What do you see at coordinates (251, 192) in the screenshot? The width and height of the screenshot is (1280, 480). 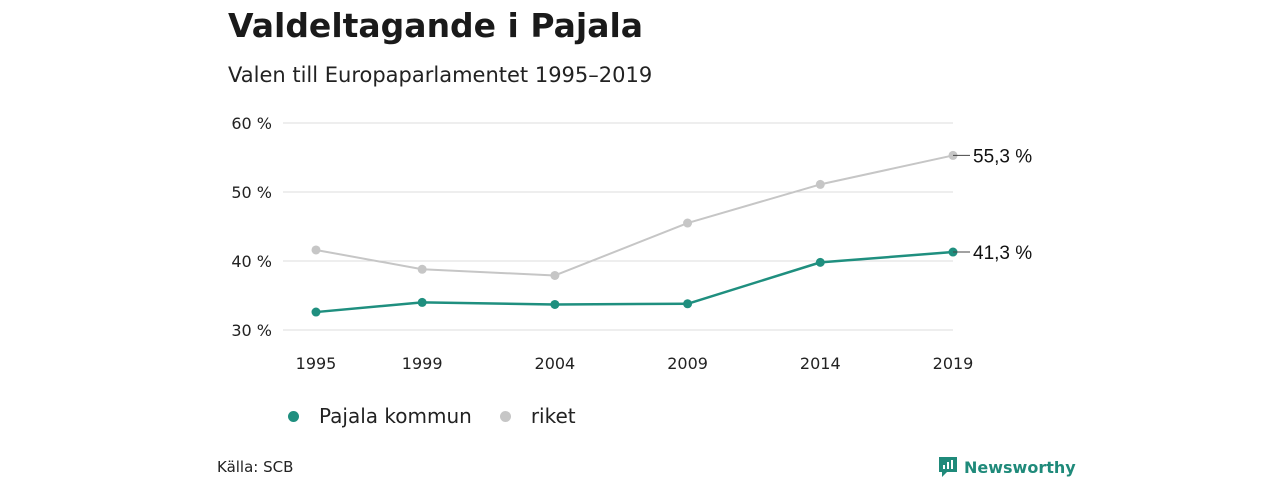 I see `y-tick-label-50: 50 %` at bounding box center [251, 192].